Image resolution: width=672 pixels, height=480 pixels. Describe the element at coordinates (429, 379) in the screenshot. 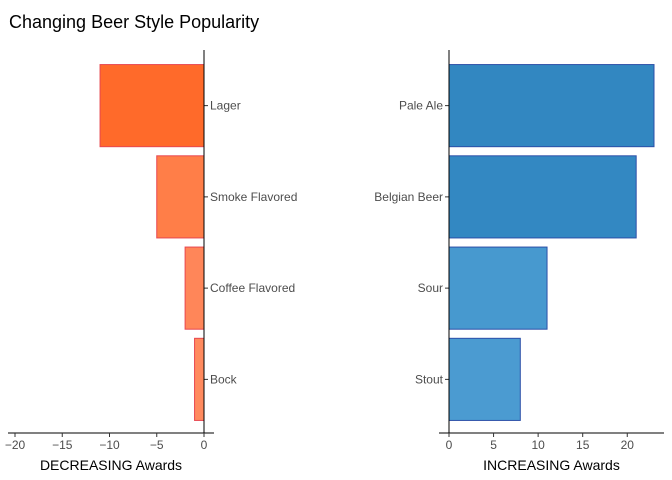

I see `chart-1-y-tick-label: Stout` at that location.